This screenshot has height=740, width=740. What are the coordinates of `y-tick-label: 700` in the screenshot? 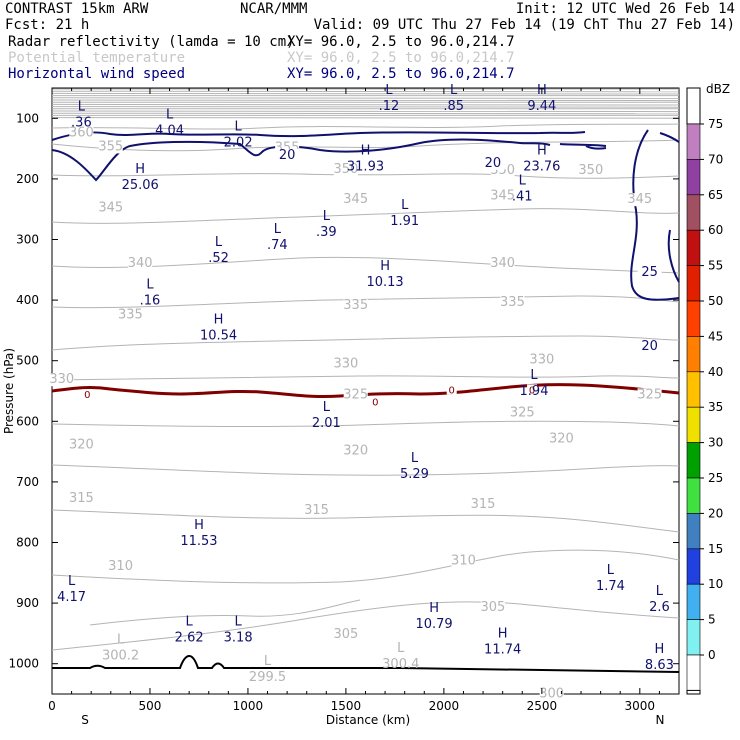 It's located at (27, 482).